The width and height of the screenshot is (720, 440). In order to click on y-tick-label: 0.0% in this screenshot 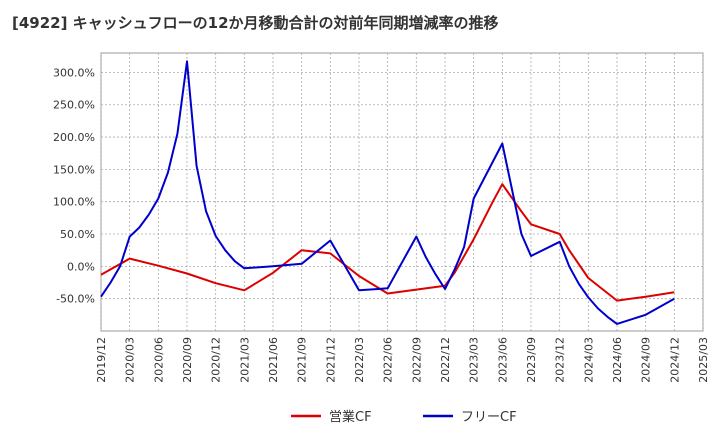, I will do `click(81, 266)`.